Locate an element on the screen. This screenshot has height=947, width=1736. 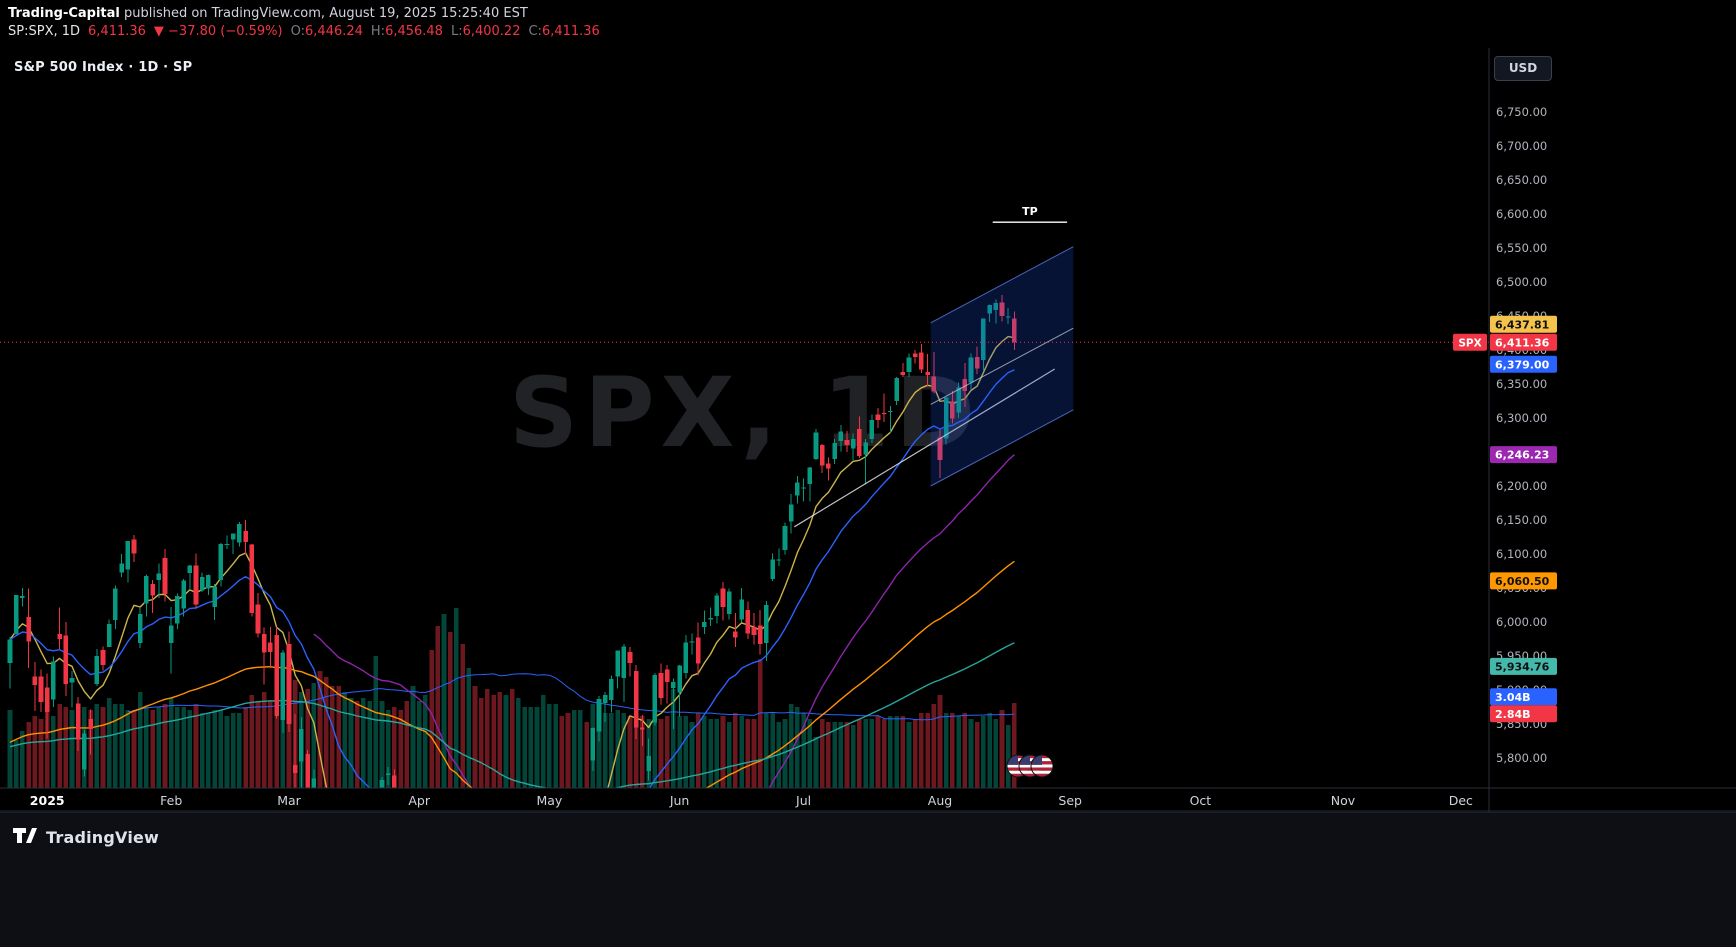
svg-text: May is located at coordinates (549, 800).